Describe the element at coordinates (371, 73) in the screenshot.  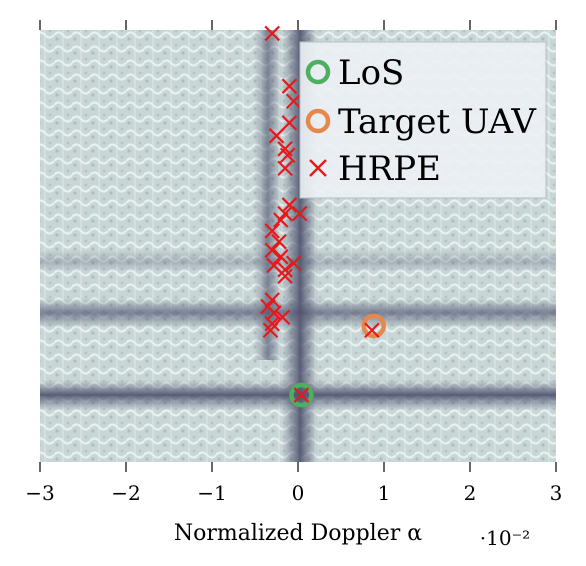
I see `legend-los-label: LoS` at that location.